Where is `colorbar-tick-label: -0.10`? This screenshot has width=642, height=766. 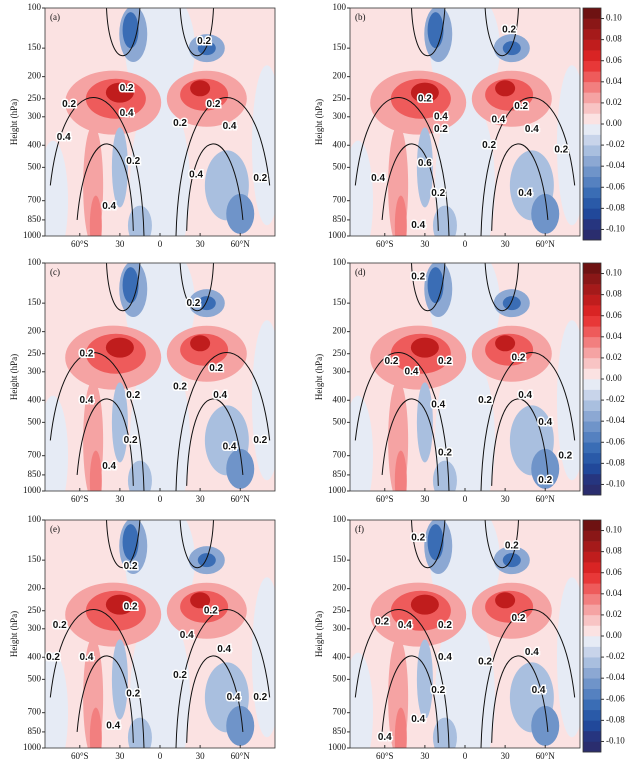
colorbar-tick-label: -0.10 is located at coordinates (615, 484).